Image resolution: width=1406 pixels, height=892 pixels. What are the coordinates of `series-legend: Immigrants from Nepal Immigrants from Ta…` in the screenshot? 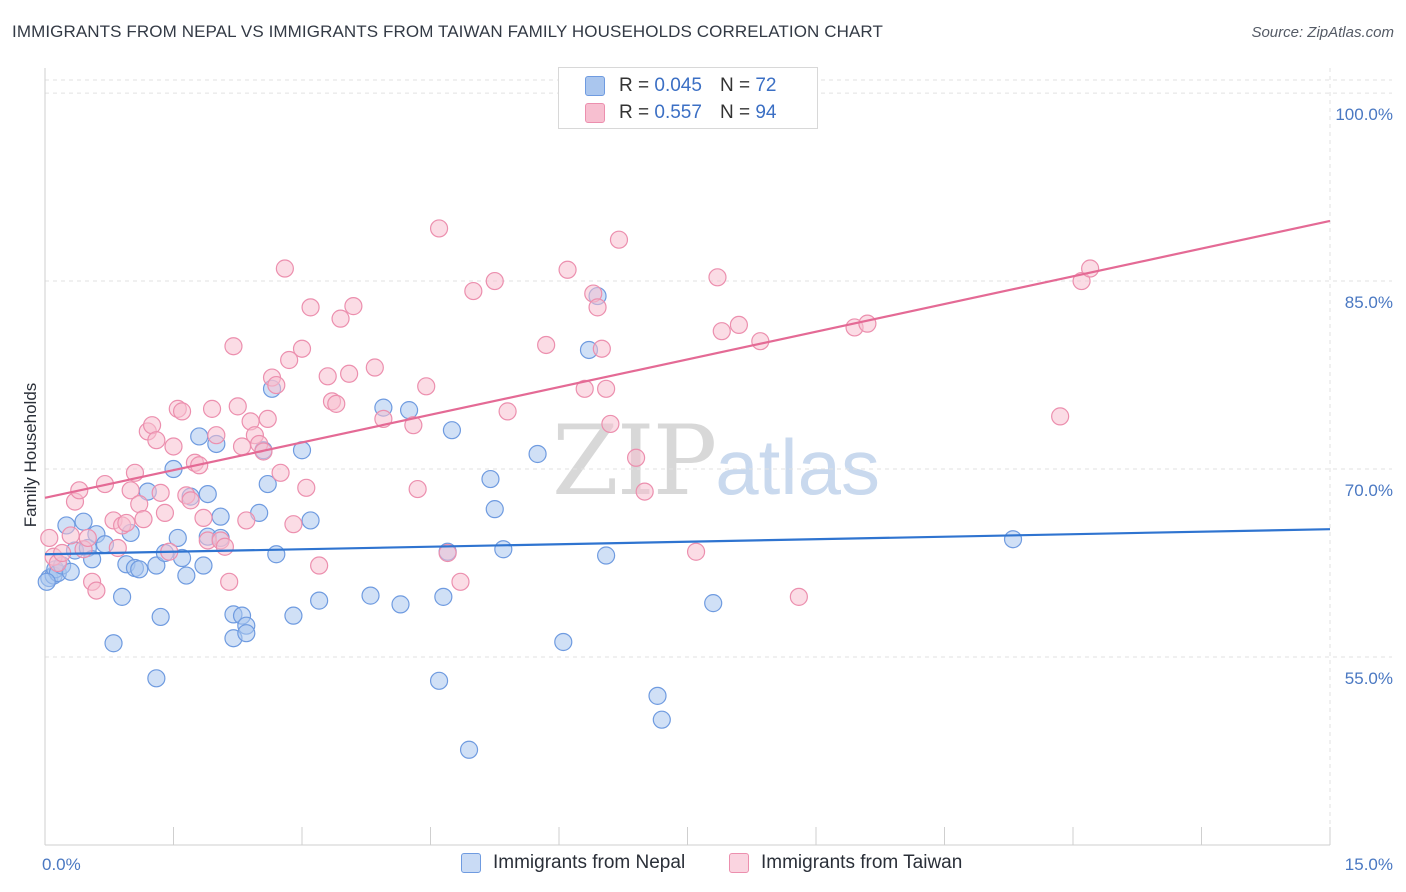 It's located at (703, 865).